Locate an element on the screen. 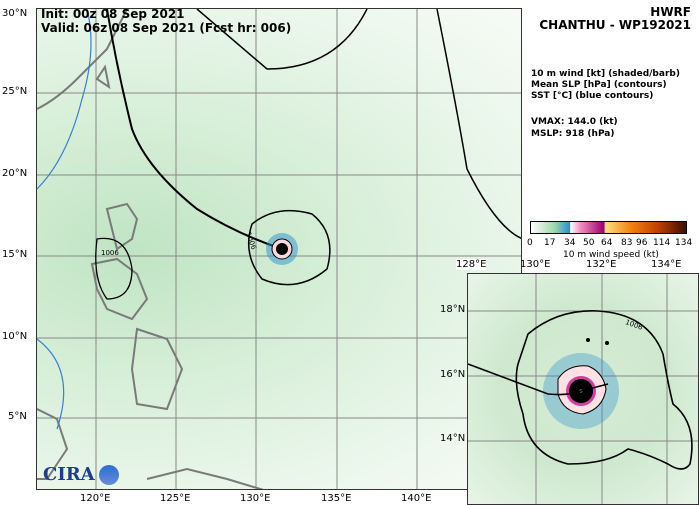  init-time: Init: 00z 08 Sep 2021 is located at coordinates (113, 14).